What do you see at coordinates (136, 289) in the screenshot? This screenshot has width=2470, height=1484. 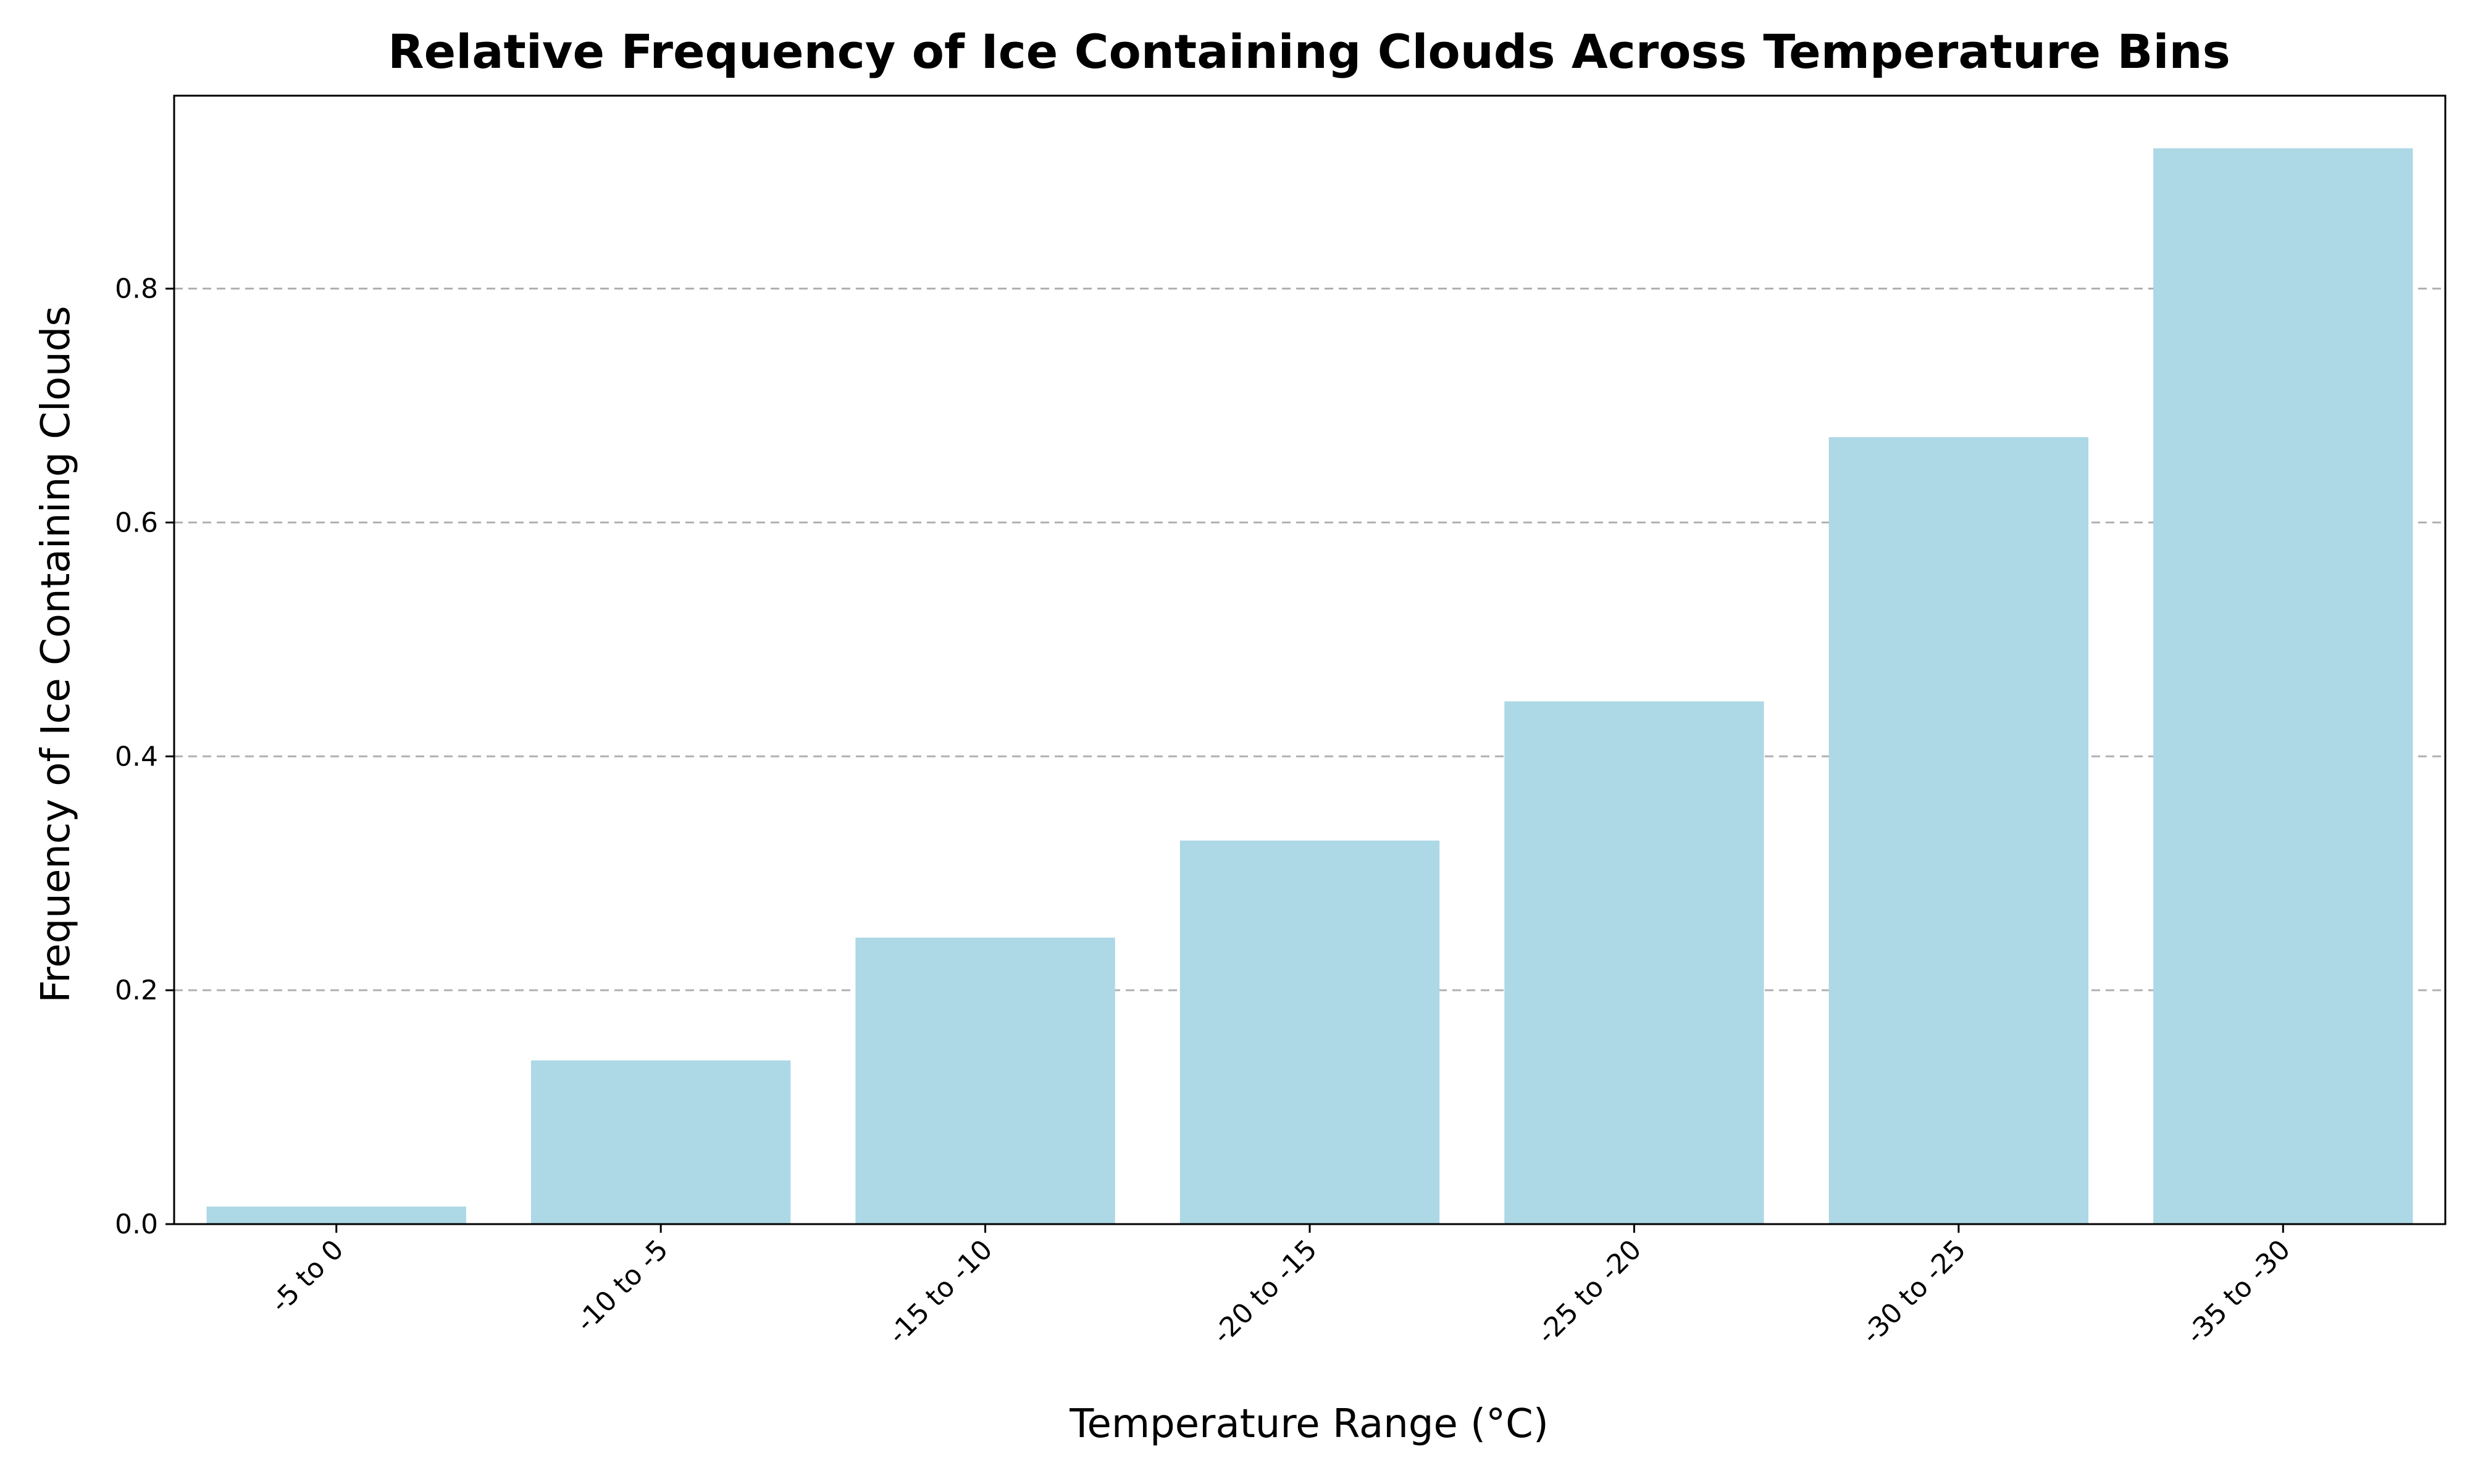 I see `y-tick-label: 0.8` at bounding box center [136, 289].